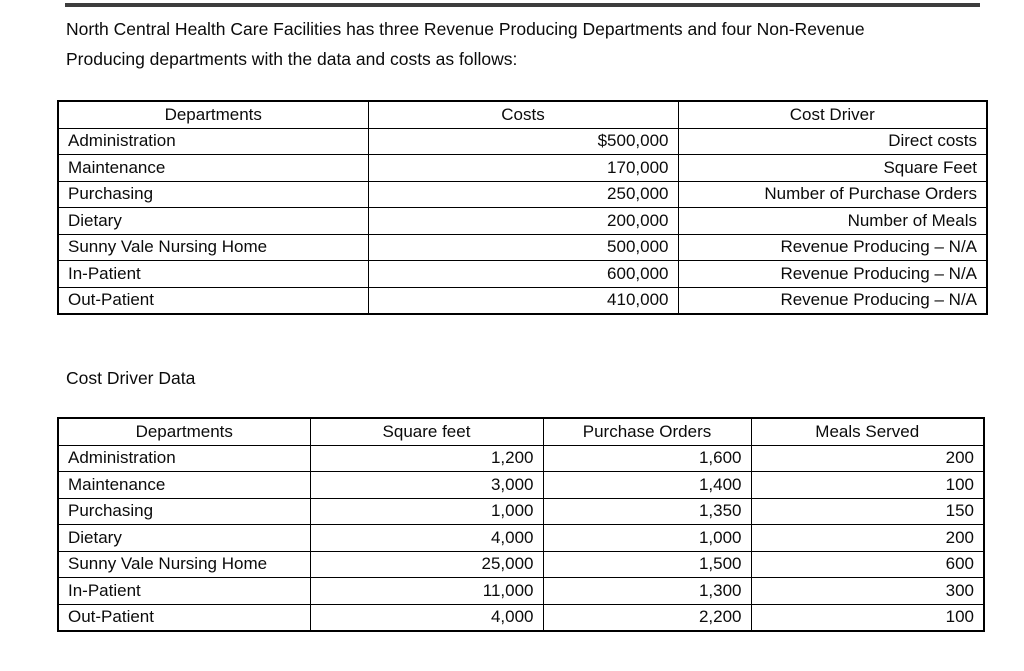 Image resolution: width=1024 pixels, height=671 pixels. I want to click on table-cell: 1,200, so click(426, 458).